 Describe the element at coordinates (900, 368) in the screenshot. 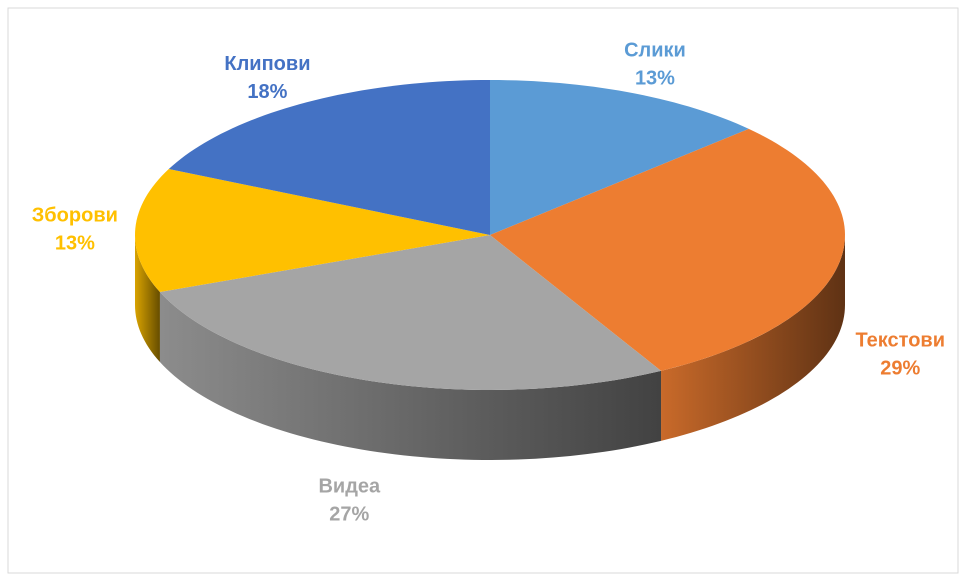

I see `value-label: 29%` at that location.